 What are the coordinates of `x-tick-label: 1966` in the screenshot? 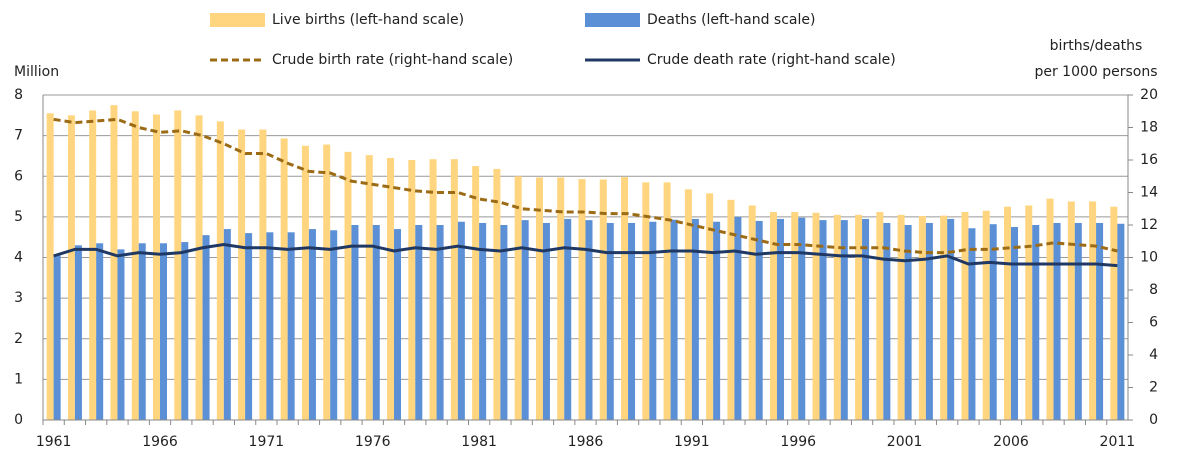 It's located at (160, 442).